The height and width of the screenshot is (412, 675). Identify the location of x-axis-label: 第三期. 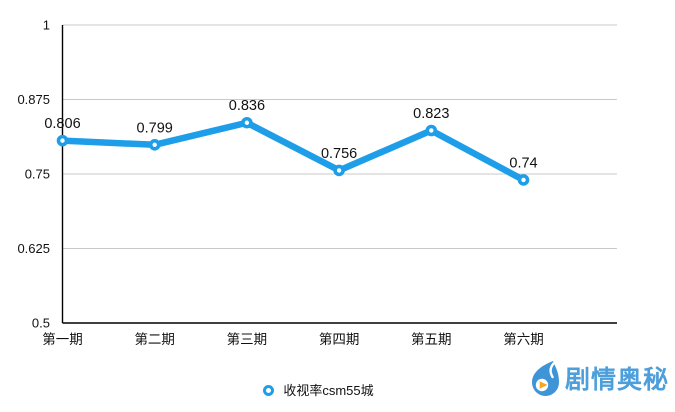
(247, 339).